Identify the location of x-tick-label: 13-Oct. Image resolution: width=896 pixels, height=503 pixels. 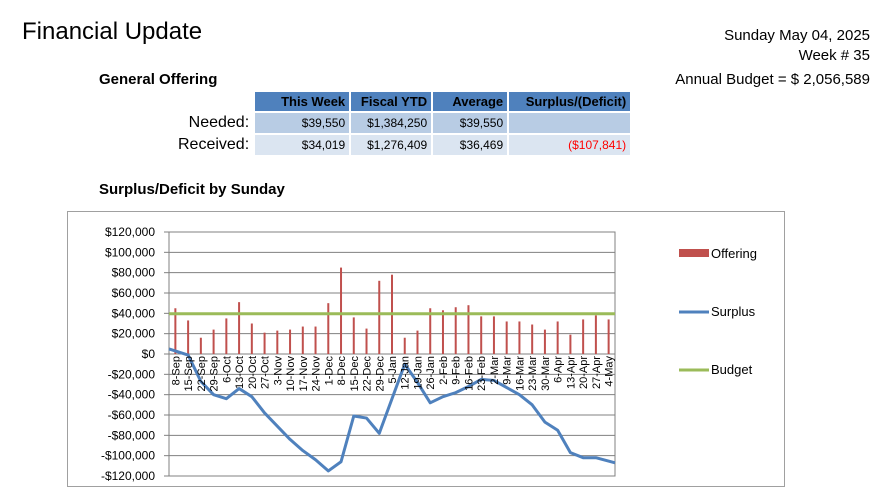
(240, 372).